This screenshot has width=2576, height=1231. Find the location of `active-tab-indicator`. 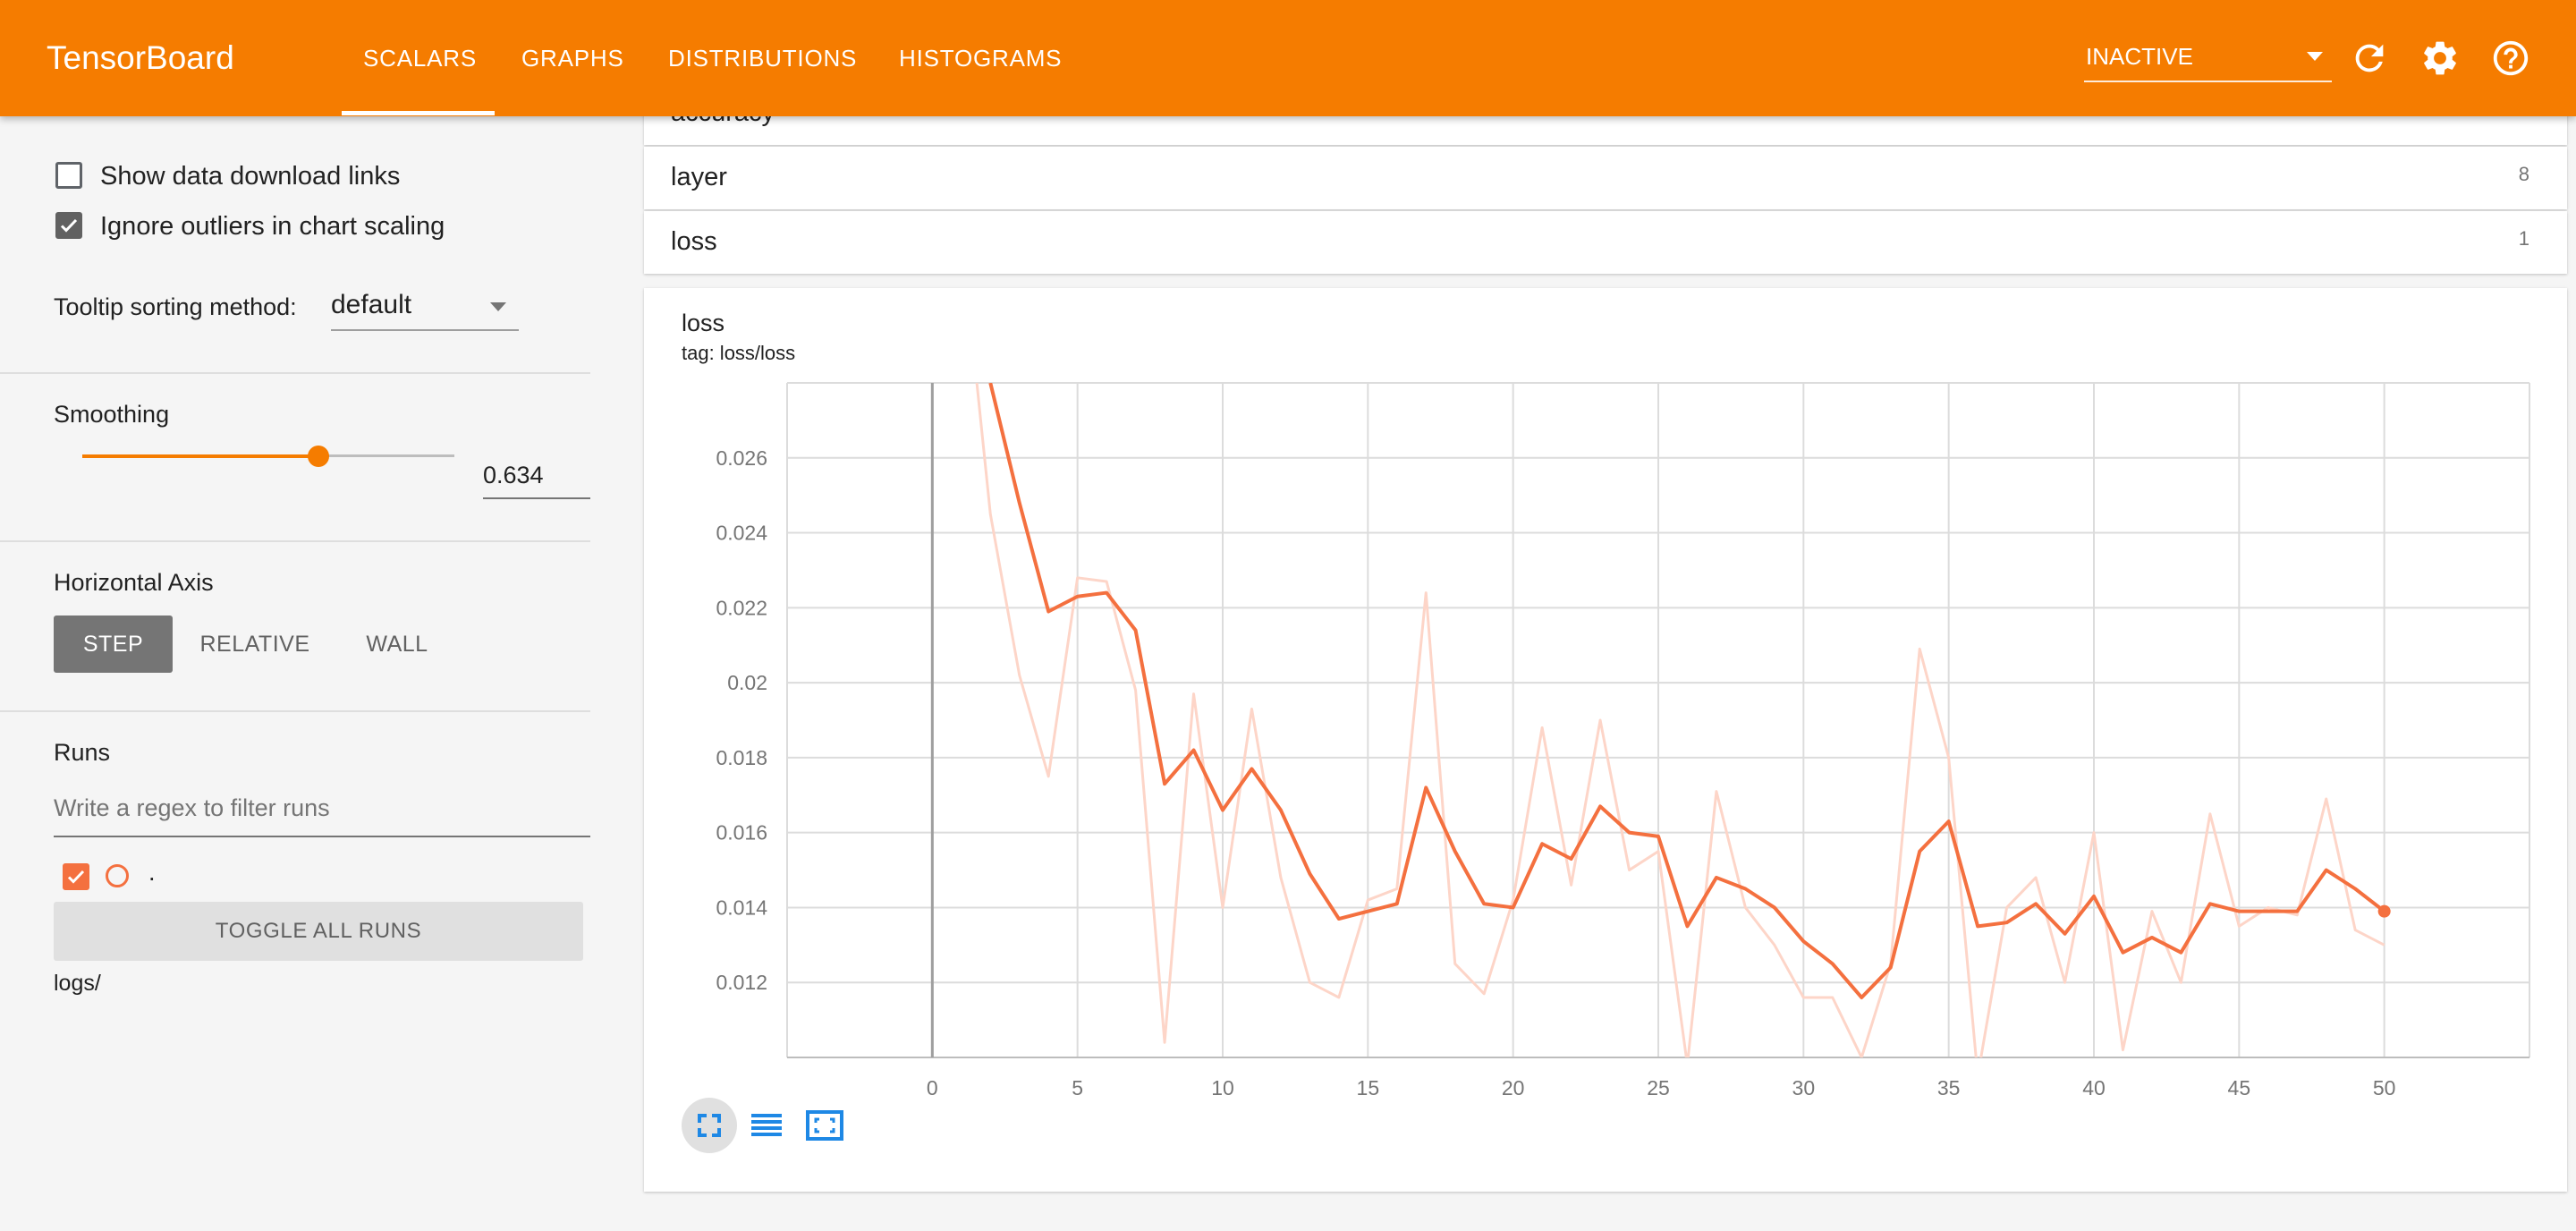

active-tab-indicator is located at coordinates (418, 113).